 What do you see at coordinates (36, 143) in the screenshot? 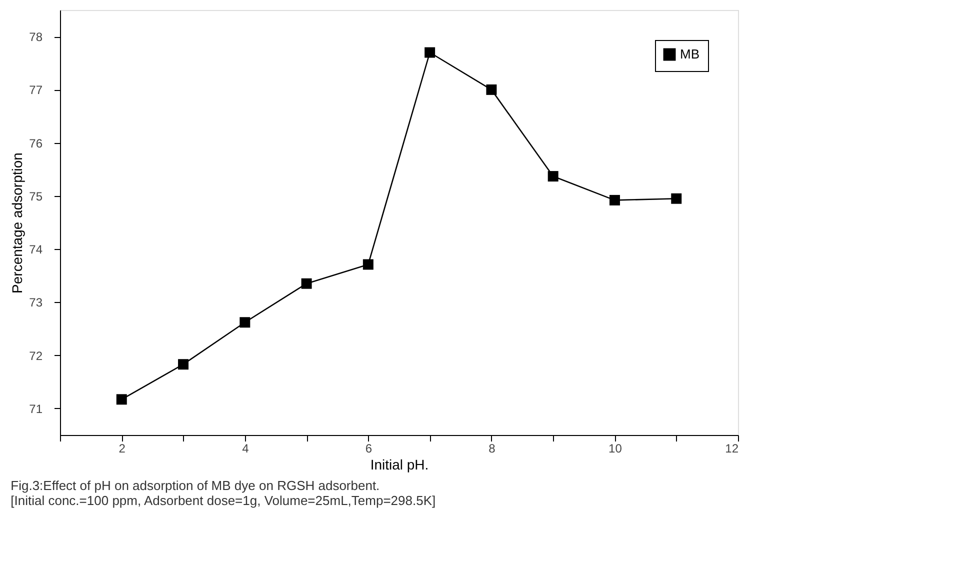
I see `y-tick-label: 76` at bounding box center [36, 143].